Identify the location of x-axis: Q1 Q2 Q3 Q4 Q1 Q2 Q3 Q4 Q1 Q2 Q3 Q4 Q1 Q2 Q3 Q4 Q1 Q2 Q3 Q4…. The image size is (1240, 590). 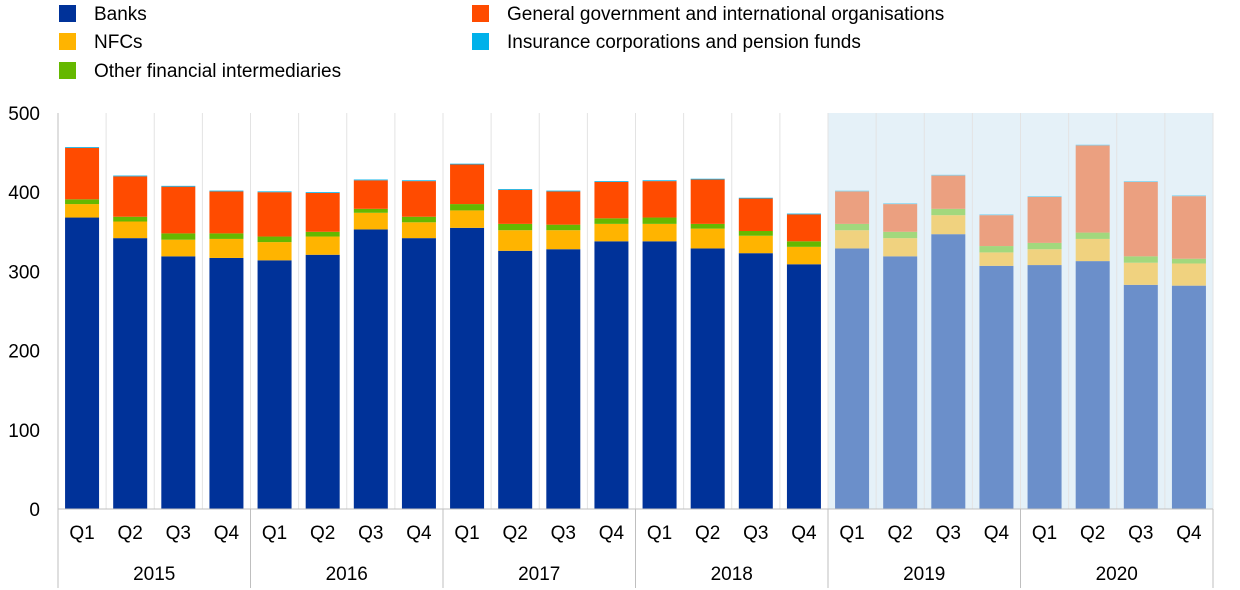
(635, 548).